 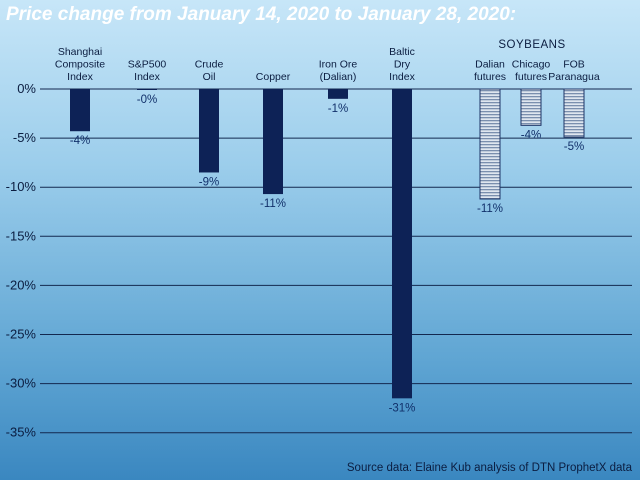 What do you see at coordinates (21, 432) in the screenshot?
I see `y-tick-label: -35%` at bounding box center [21, 432].